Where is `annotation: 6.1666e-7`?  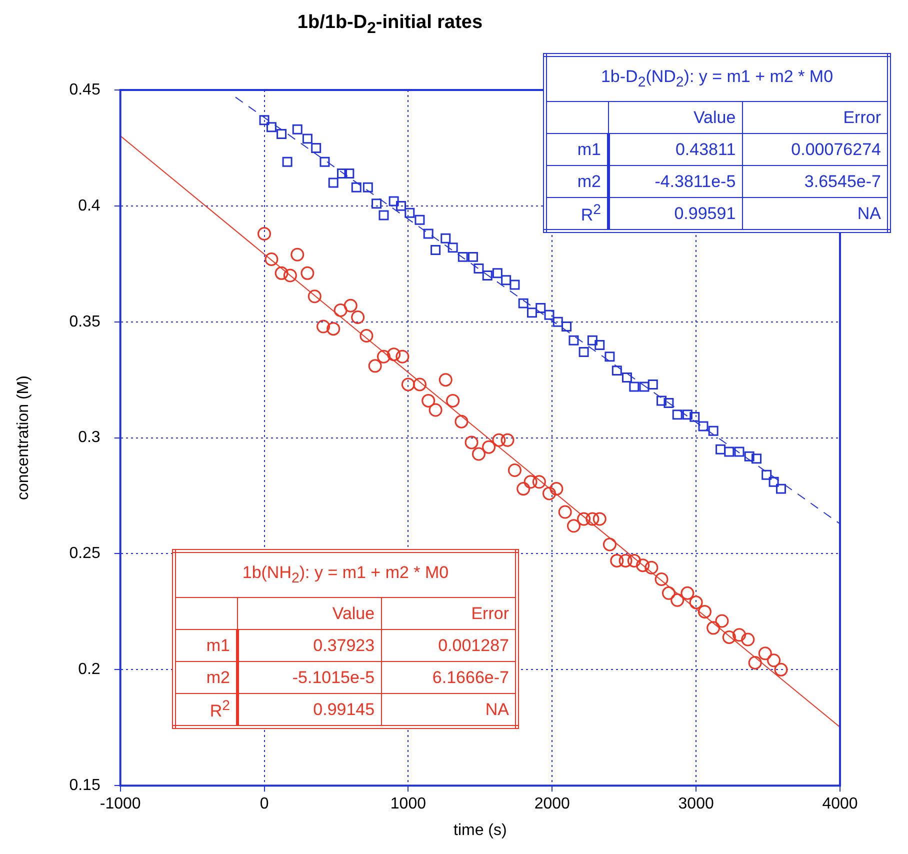 annotation: 6.1666e-7 is located at coordinates (449, 678).